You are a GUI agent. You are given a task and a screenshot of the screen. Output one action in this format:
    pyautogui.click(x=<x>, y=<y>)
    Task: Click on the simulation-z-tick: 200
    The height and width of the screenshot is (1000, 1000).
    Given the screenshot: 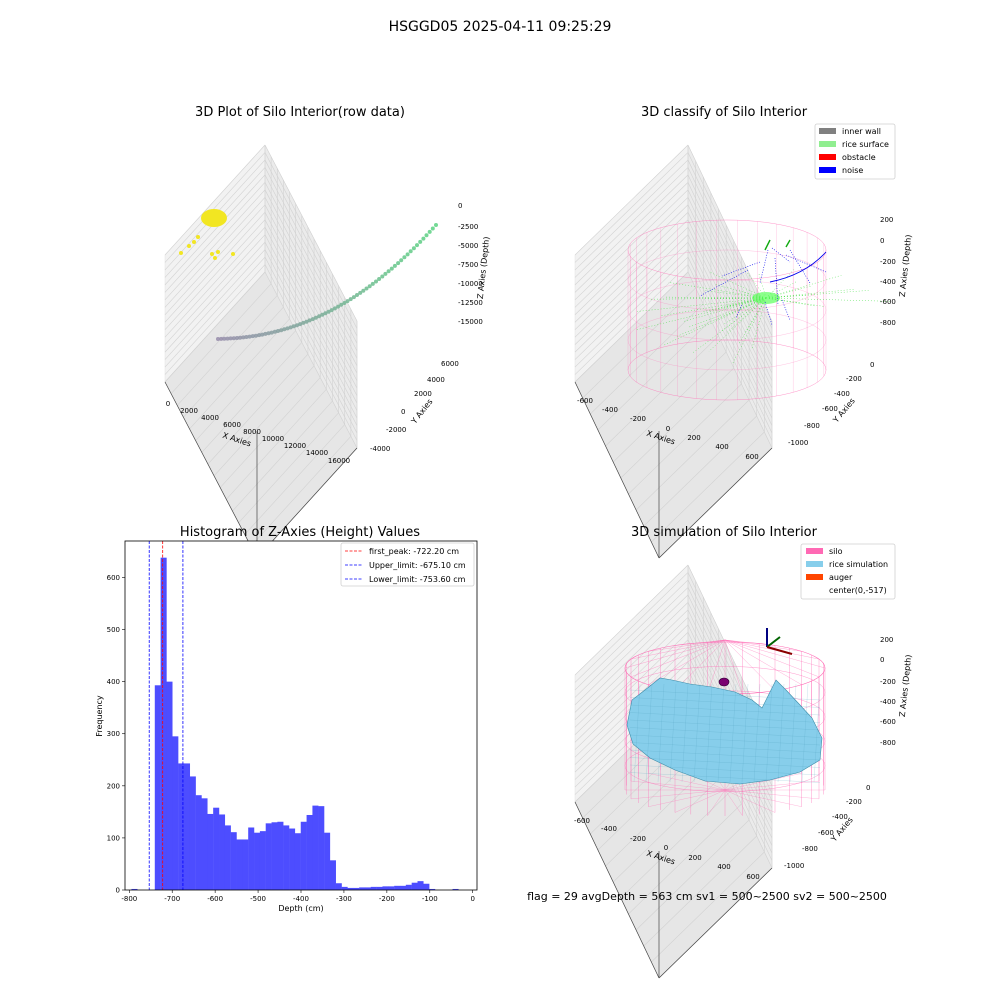 What is the action you would take?
    pyautogui.click(x=886, y=640)
    